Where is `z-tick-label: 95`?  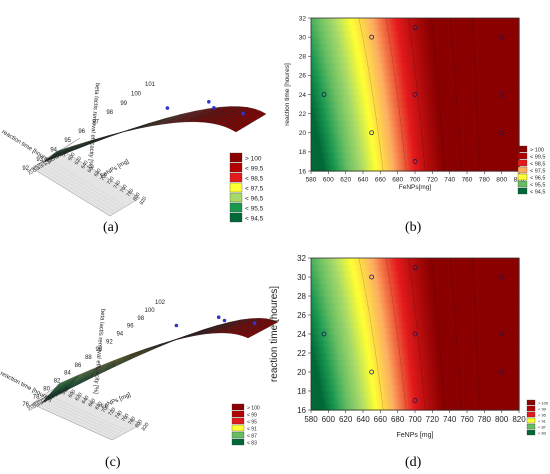 z-tick-label: 95 is located at coordinates (67, 141).